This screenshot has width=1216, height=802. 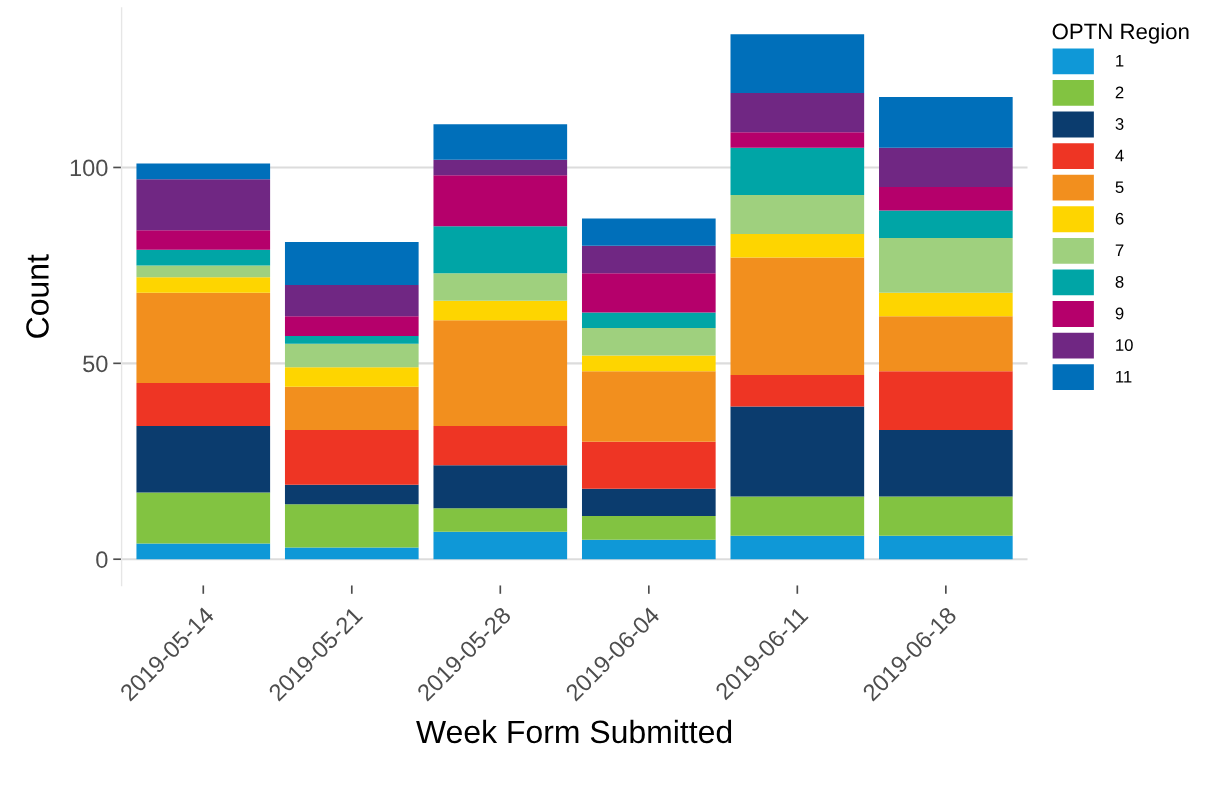 What do you see at coordinates (1119, 92) in the screenshot?
I see `legend-label: 2` at bounding box center [1119, 92].